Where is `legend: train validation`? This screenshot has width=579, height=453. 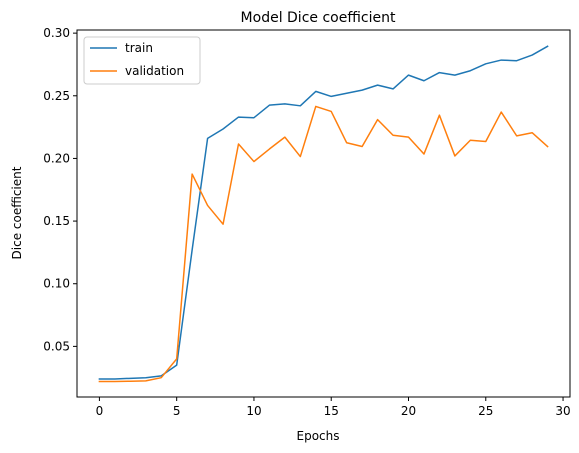 legend: train validation is located at coordinates (142, 60).